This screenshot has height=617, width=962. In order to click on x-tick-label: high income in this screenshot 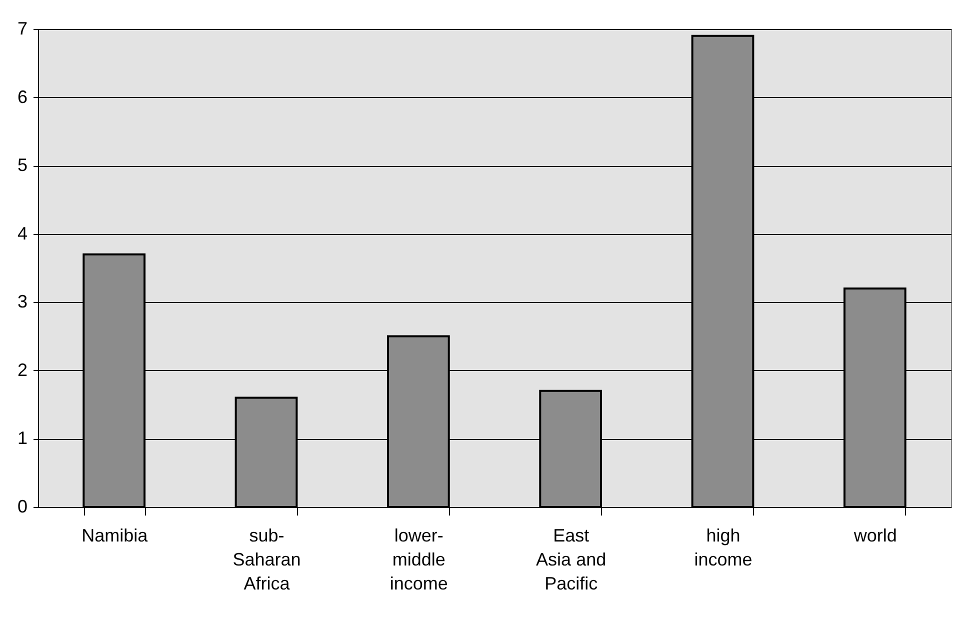, I will do `click(723, 548)`.